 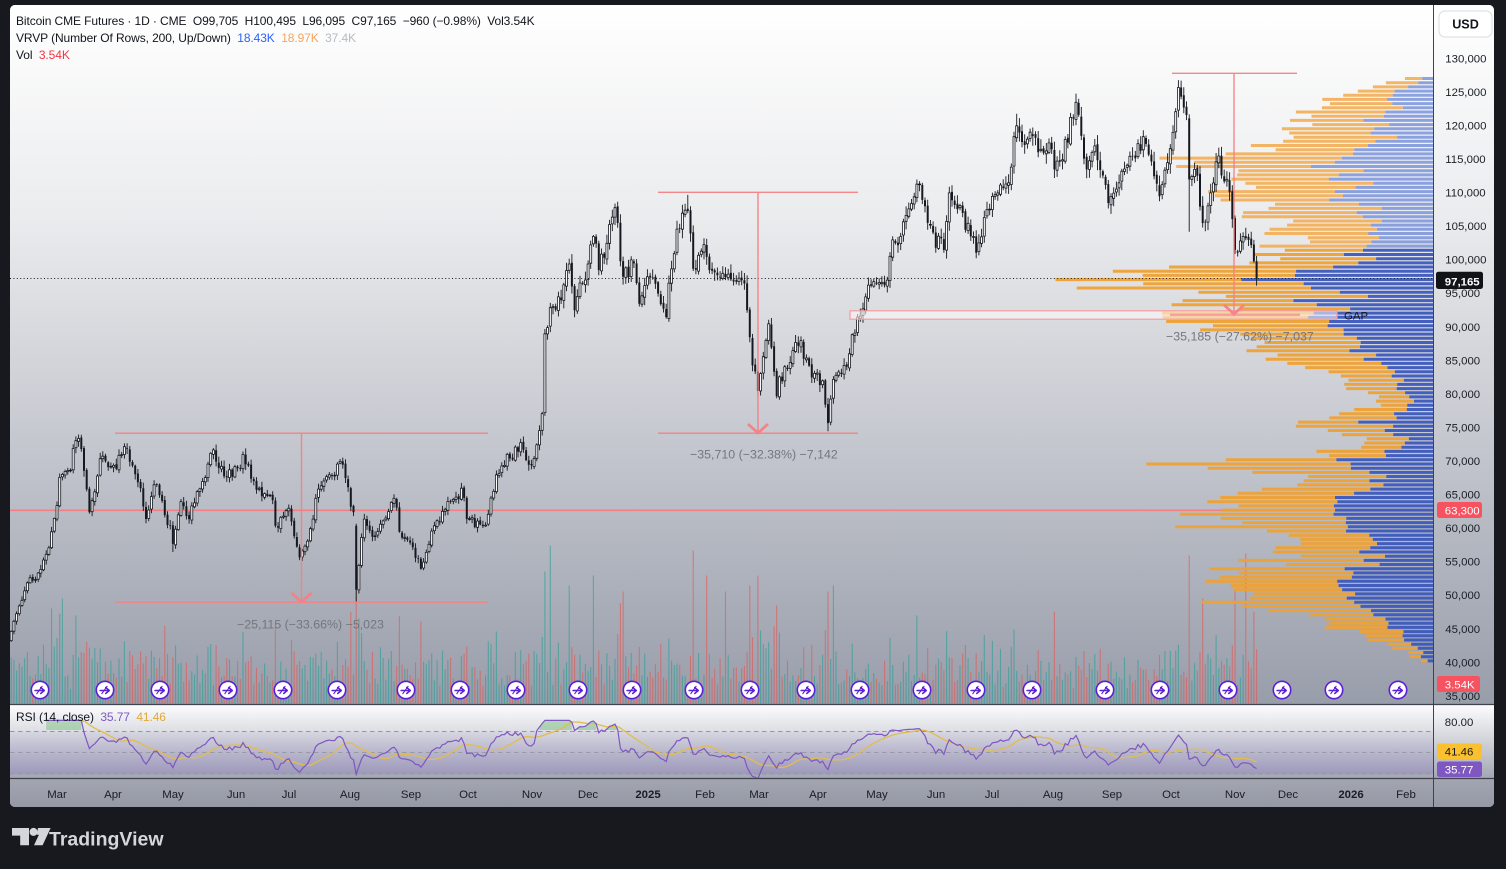 What do you see at coordinates (1465, 261) in the screenshot?
I see `svg-text: 100,000` at bounding box center [1465, 261].